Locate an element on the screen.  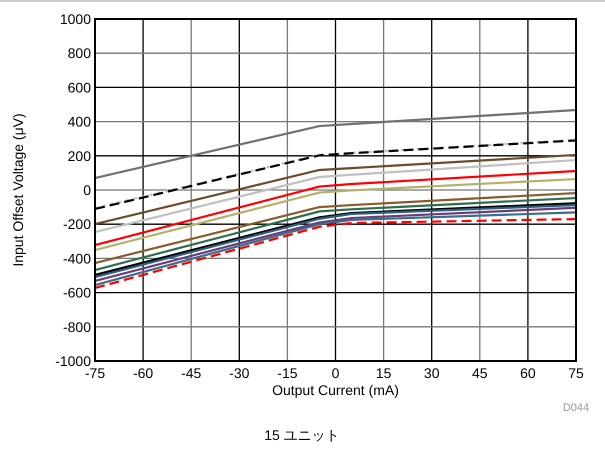
y-tick-label: 1000 is located at coordinates (76, 19).